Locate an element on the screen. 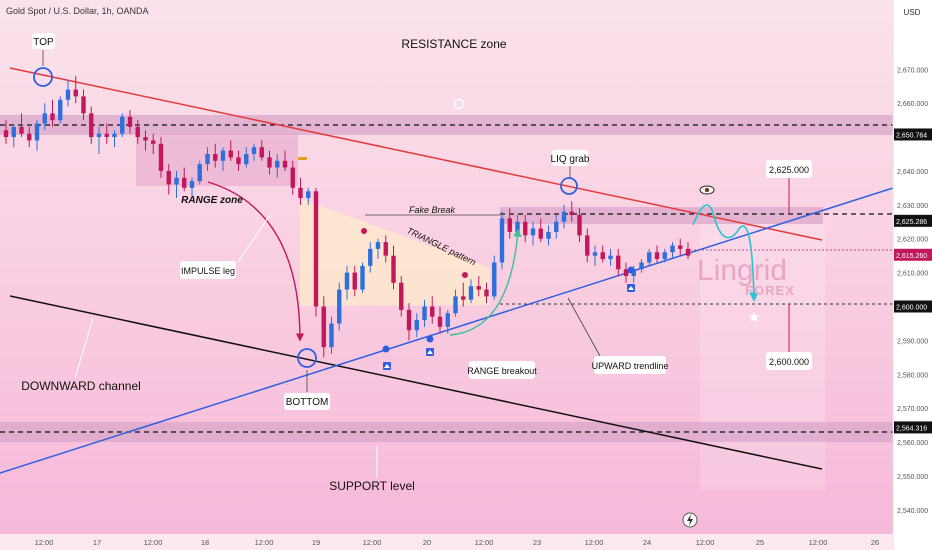  time-tick-label: 18 is located at coordinates (205, 542).